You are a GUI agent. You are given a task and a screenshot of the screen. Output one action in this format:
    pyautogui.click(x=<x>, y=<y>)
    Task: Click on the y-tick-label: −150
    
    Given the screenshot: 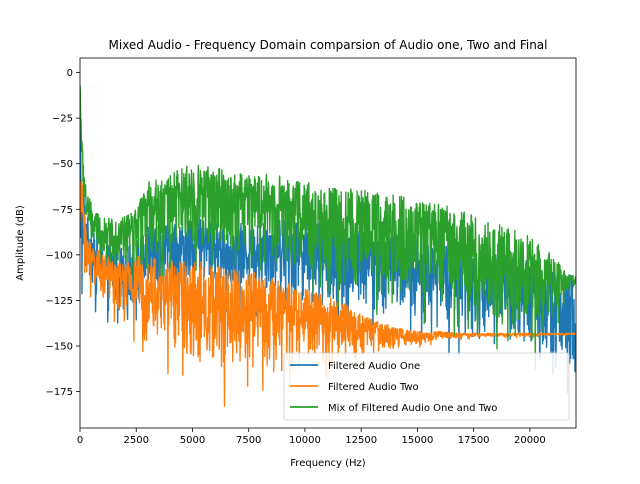 What is the action you would take?
    pyautogui.click(x=59, y=346)
    